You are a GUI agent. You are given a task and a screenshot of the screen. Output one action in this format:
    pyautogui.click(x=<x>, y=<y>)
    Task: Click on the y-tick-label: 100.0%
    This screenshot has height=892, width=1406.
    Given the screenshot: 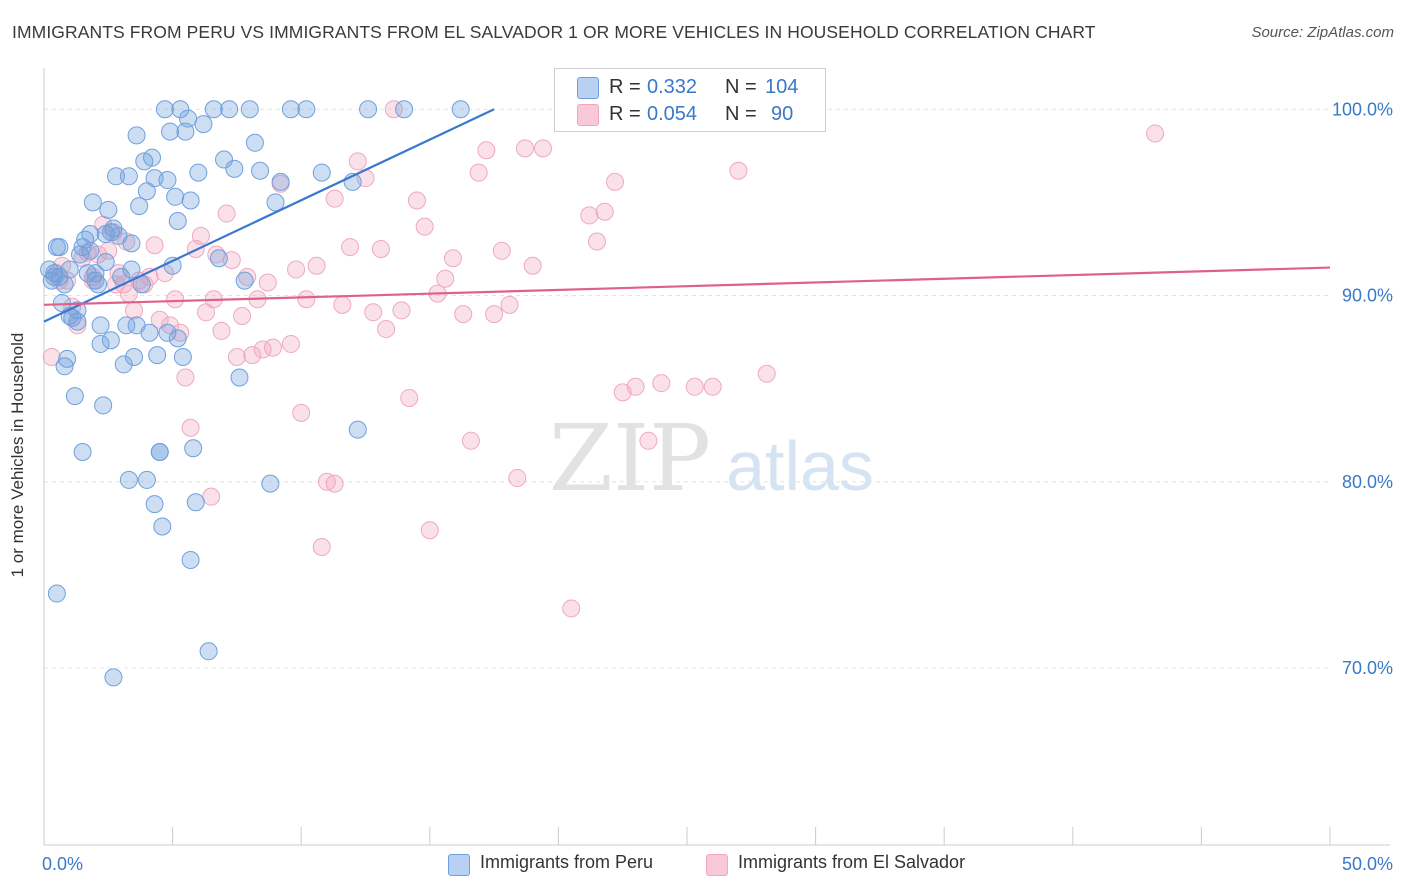 What is the action you would take?
    pyautogui.click(x=1362, y=109)
    